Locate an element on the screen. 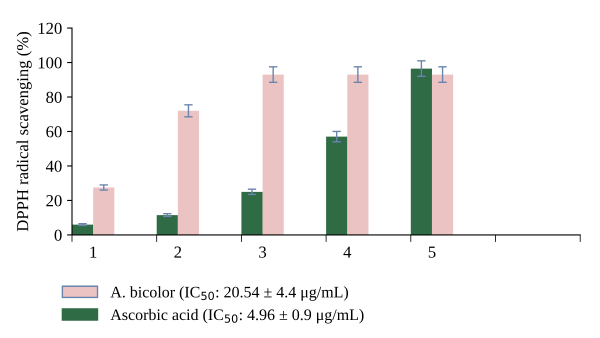 The height and width of the screenshot is (338, 600). x-tick-label: 5 is located at coordinates (432, 252).